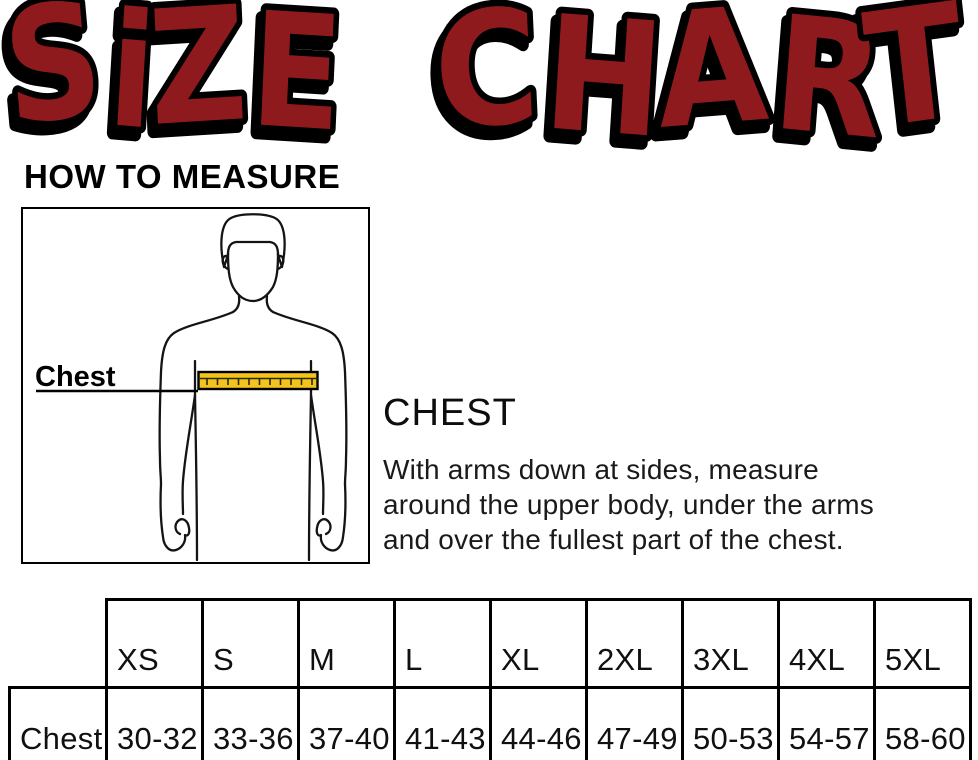 The image size is (978, 760). What do you see at coordinates (250, 723) in the screenshot?
I see `chest-value-cell: 33-36` at bounding box center [250, 723].